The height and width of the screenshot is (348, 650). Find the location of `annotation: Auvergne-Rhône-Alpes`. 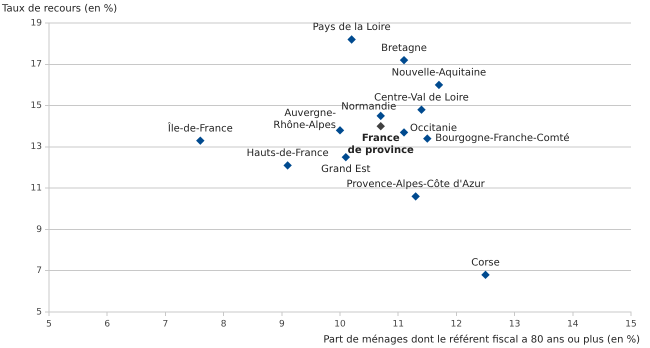

annotation: Auvergne-Rhône-Alpes is located at coordinates (304, 119).